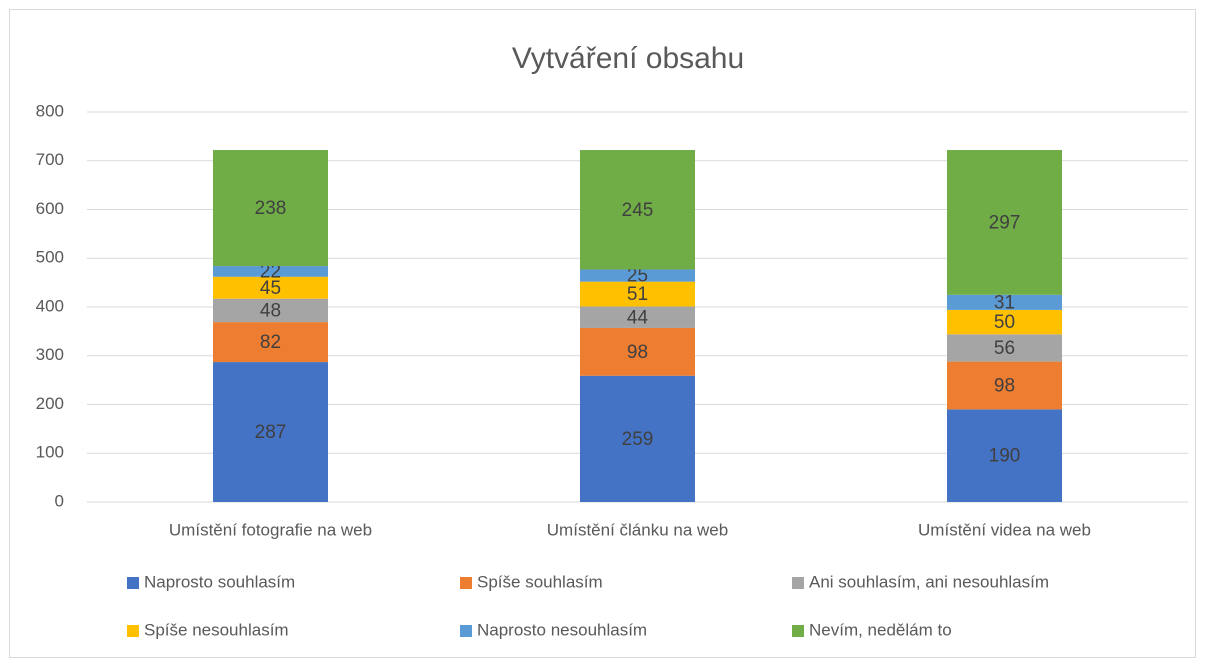 The image size is (1205, 658). Describe the element at coordinates (50, 305) in the screenshot. I see `y-tick-label: 400` at that location.